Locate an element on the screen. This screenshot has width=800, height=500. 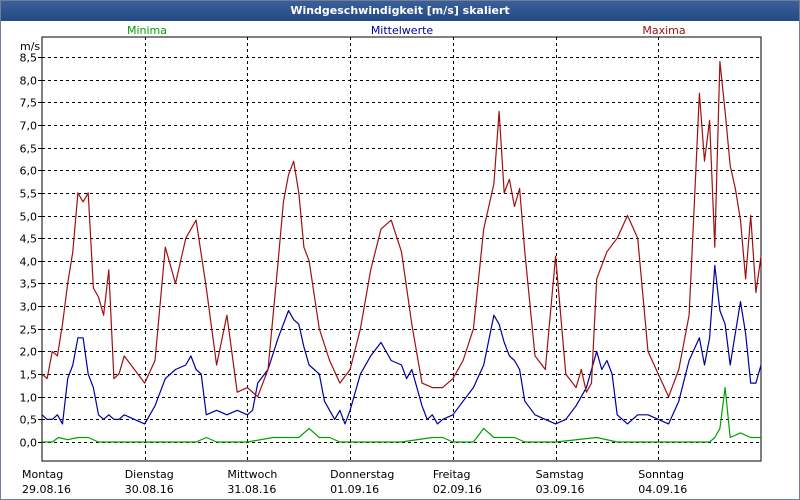
x-tick-label-day: Dienstag is located at coordinates (149, 474).